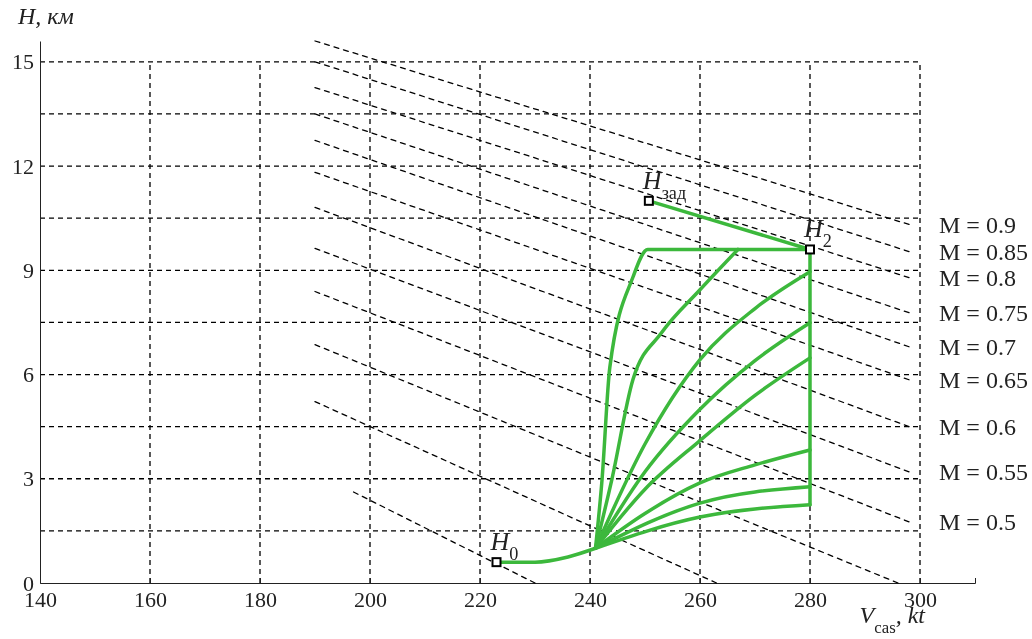 The image size is (1032, 639). Describe the element at coordinates (700, 599) in the screenshot. I see `x-tick-label: 260` at that location.